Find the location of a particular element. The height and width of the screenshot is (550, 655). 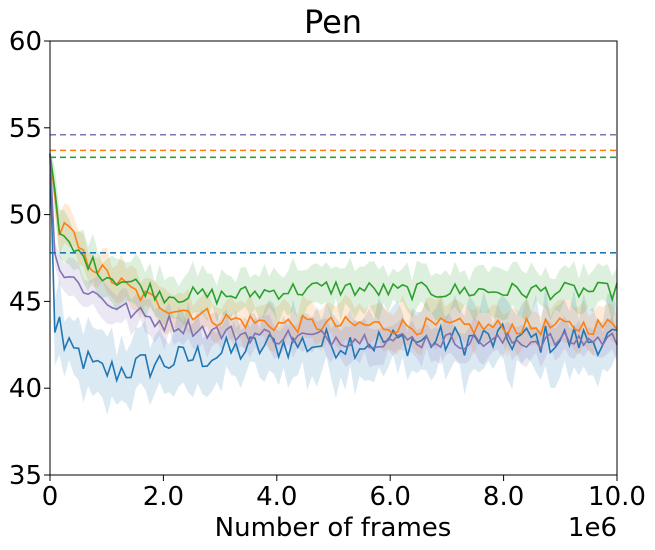

x-tick-label: 0 is located at coordinates (50, 497).